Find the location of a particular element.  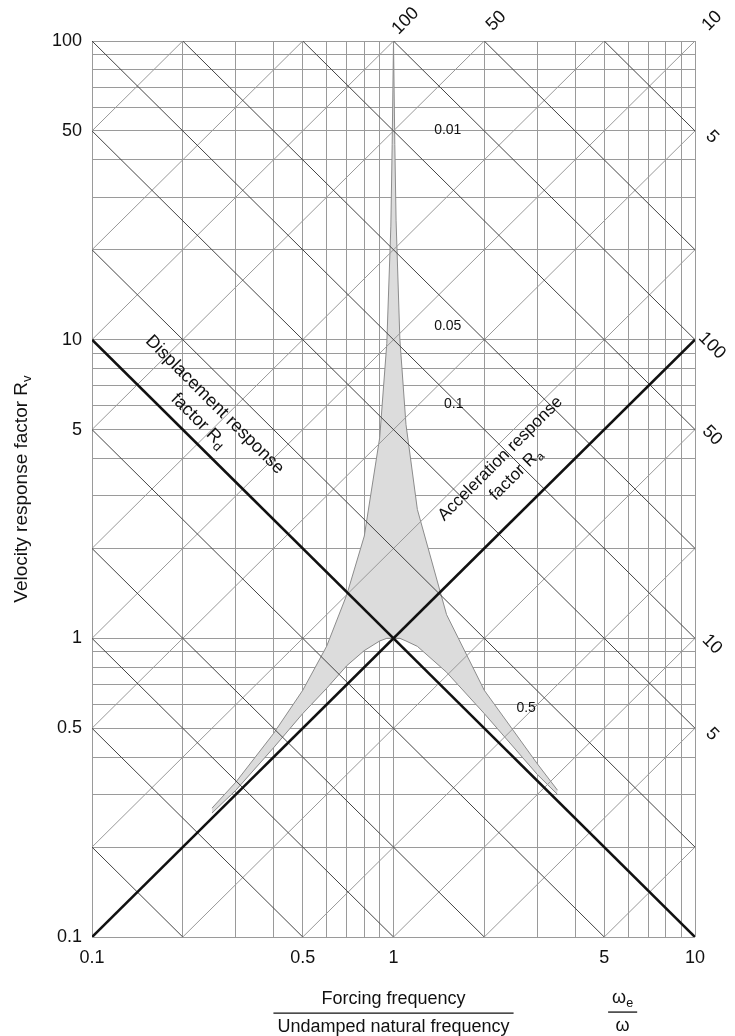

x-tick-label: 1 is located at coordinates (393, 956).